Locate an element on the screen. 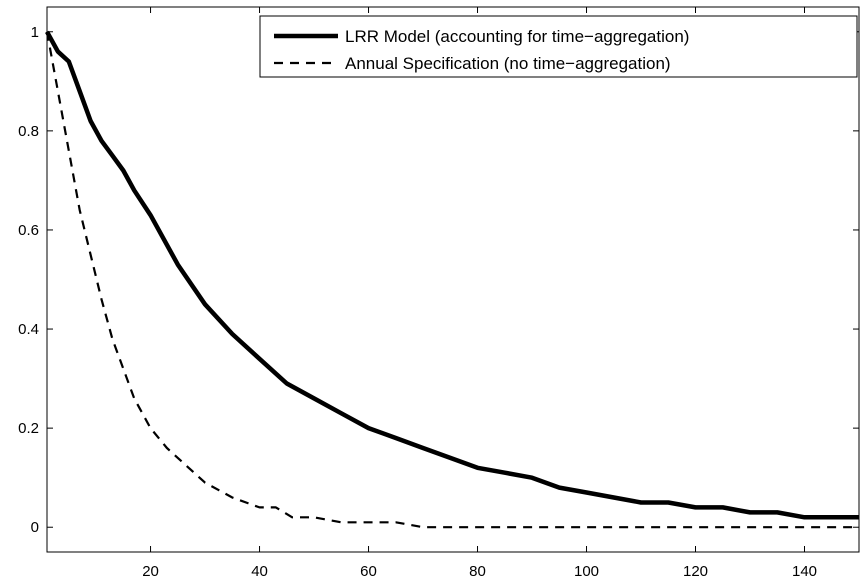 This screenshot has width=861, height=585. y-tick-label: 1 is located at coordinates (35, 32).